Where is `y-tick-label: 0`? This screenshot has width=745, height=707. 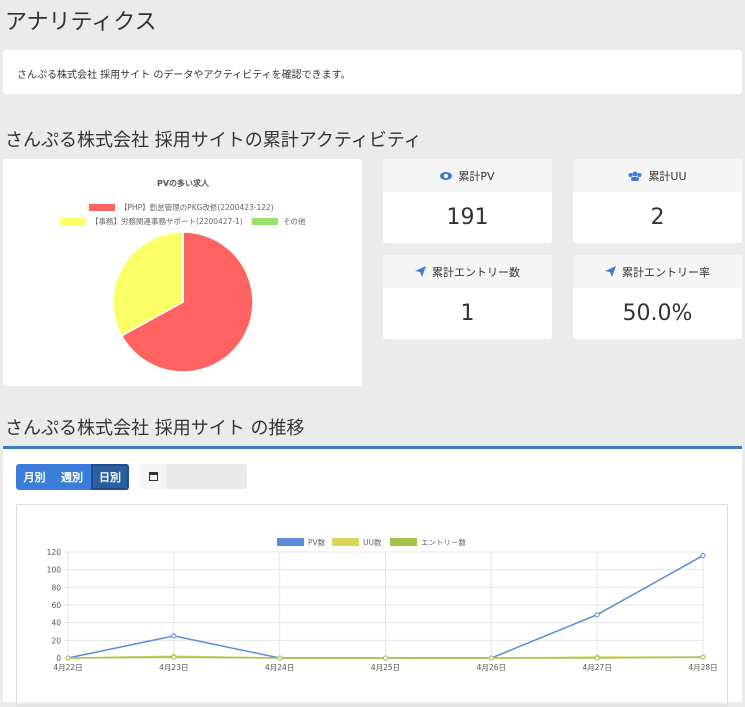 y-tick-label: 0 is located at coordinates (58, 658).